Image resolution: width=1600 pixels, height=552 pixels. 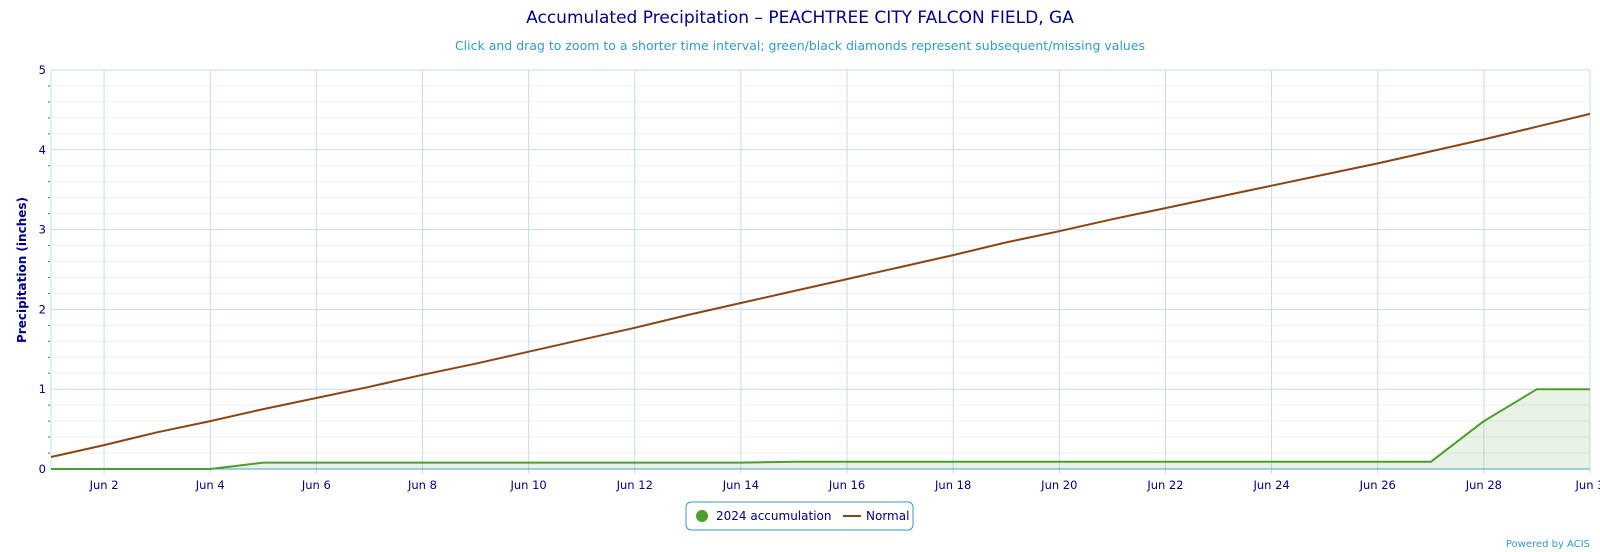 I want to click on legend-marker-2024-accumulation, so click(x=702, y=516).